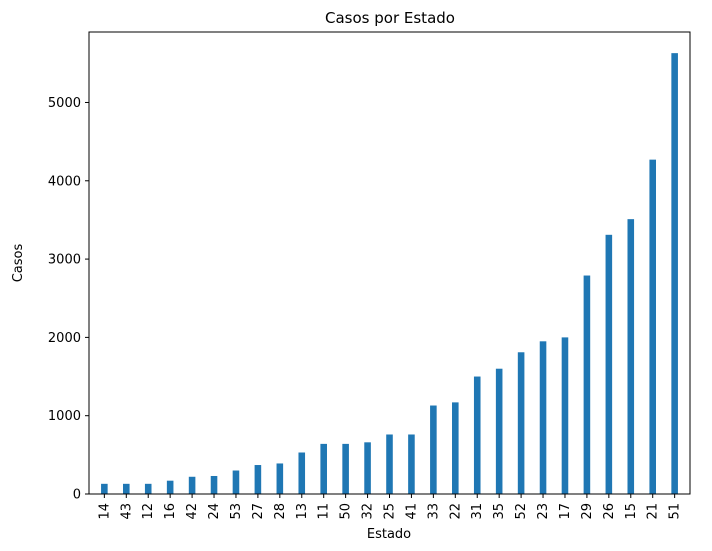 This screenshot has height=551, width=712. I want to click on x-tick-label: 24, so click(214, 511).